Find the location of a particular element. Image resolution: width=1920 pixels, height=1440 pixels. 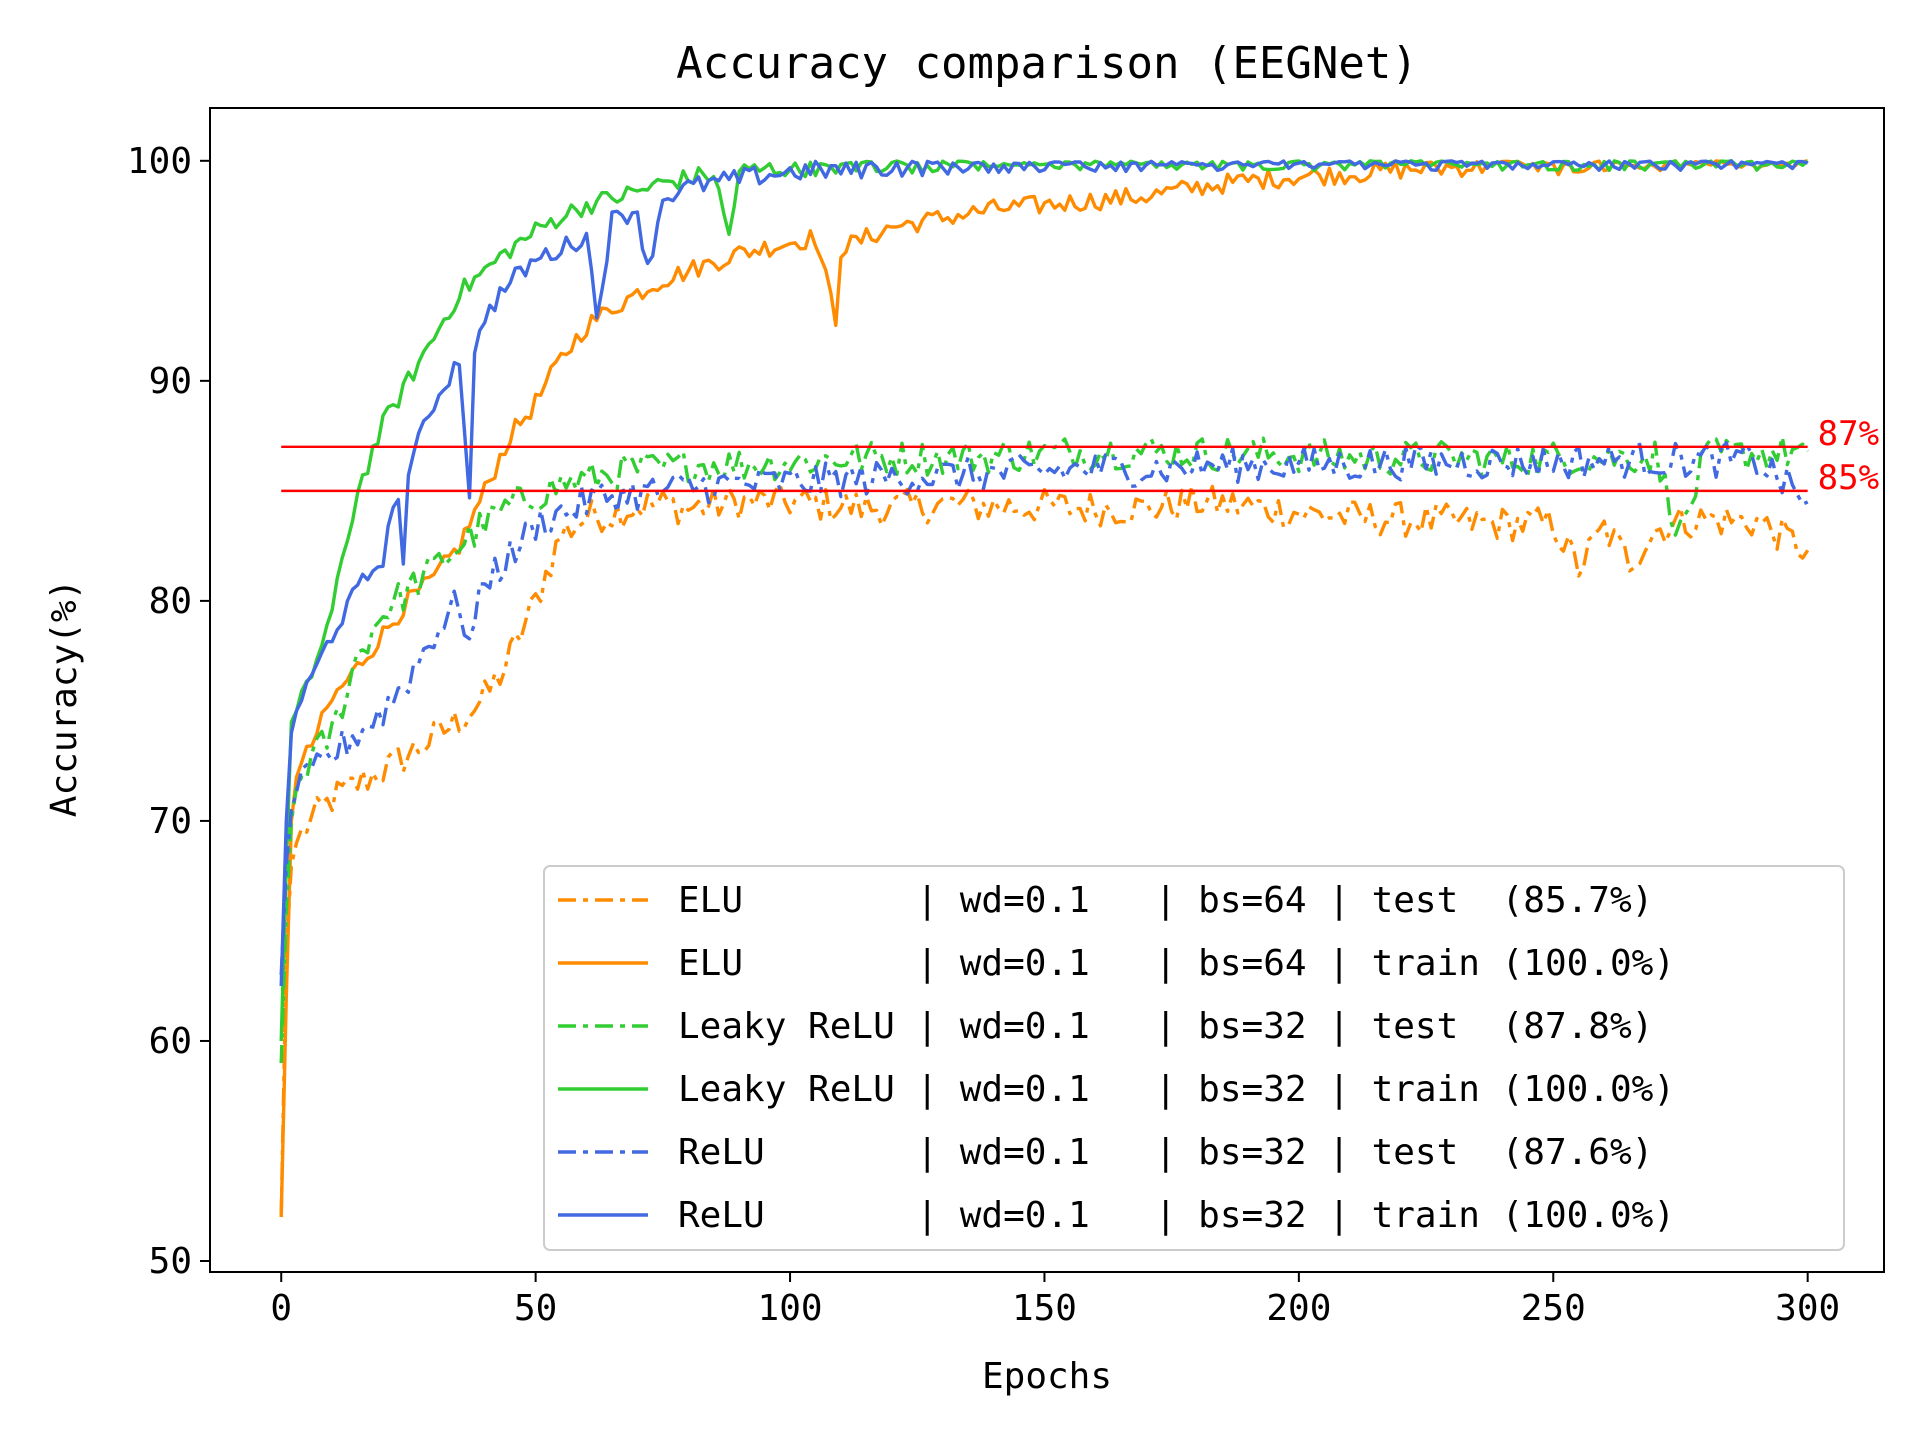

y-tick-label: 80 is located at coordinates (170, 601).